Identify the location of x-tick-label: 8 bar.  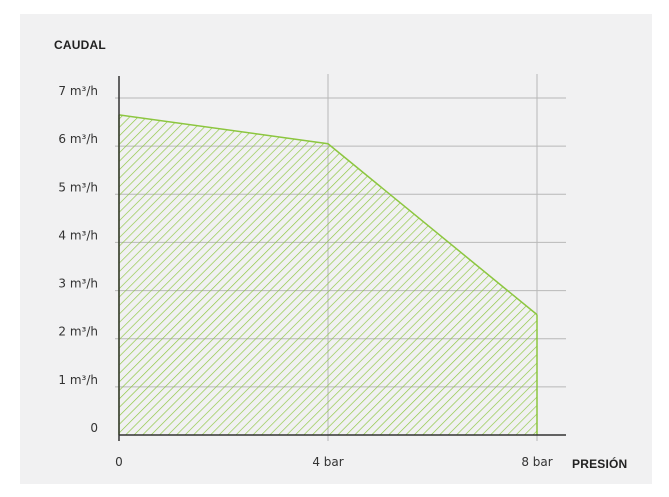
(536, 462).